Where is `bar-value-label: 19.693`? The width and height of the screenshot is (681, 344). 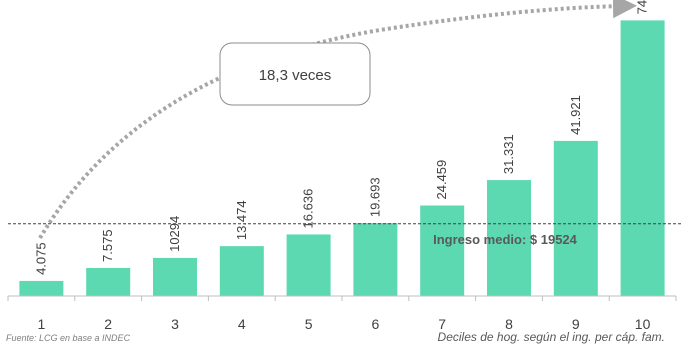
bar-value-label: 19.693 is located at coordinates (374, 197).